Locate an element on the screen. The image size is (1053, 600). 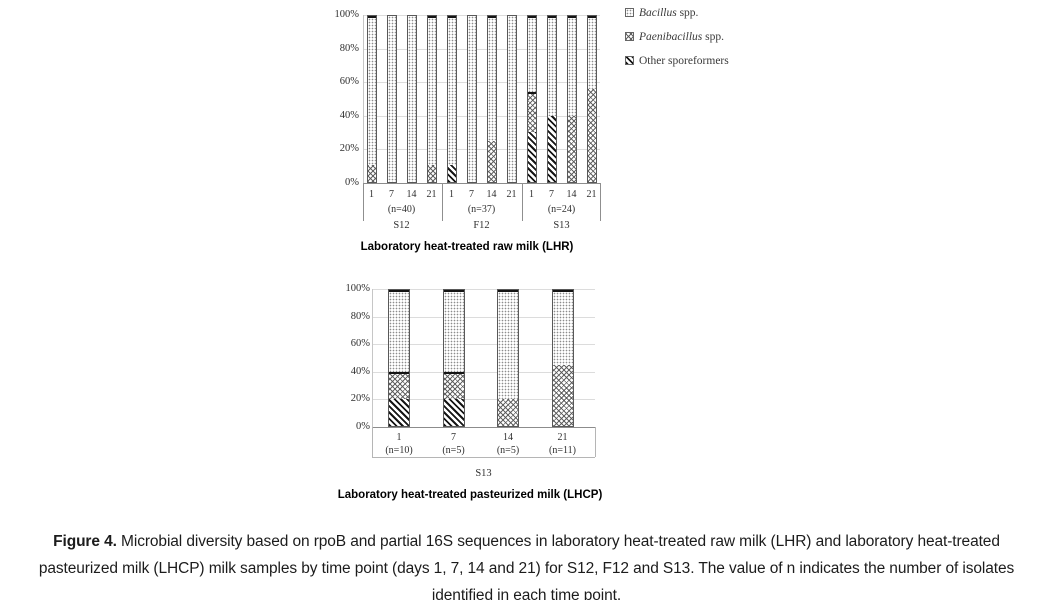
legend-label-other: Other sporeformers is located at coordinates (684, 60).